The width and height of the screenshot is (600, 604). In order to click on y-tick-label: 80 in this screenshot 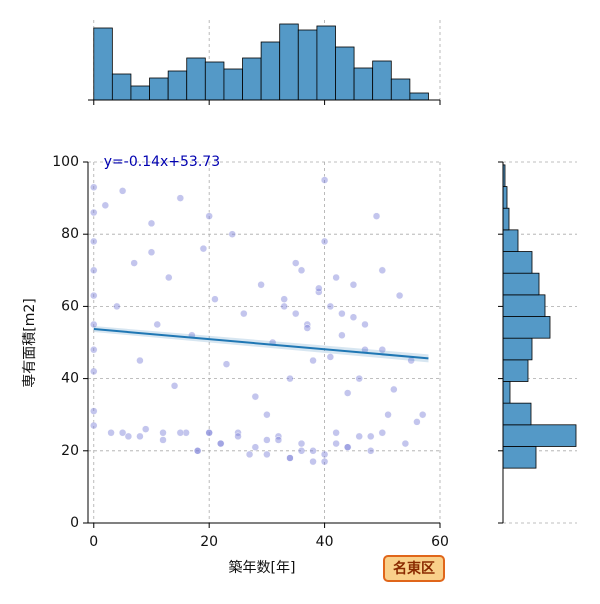, I will do `click(70, 234)`.